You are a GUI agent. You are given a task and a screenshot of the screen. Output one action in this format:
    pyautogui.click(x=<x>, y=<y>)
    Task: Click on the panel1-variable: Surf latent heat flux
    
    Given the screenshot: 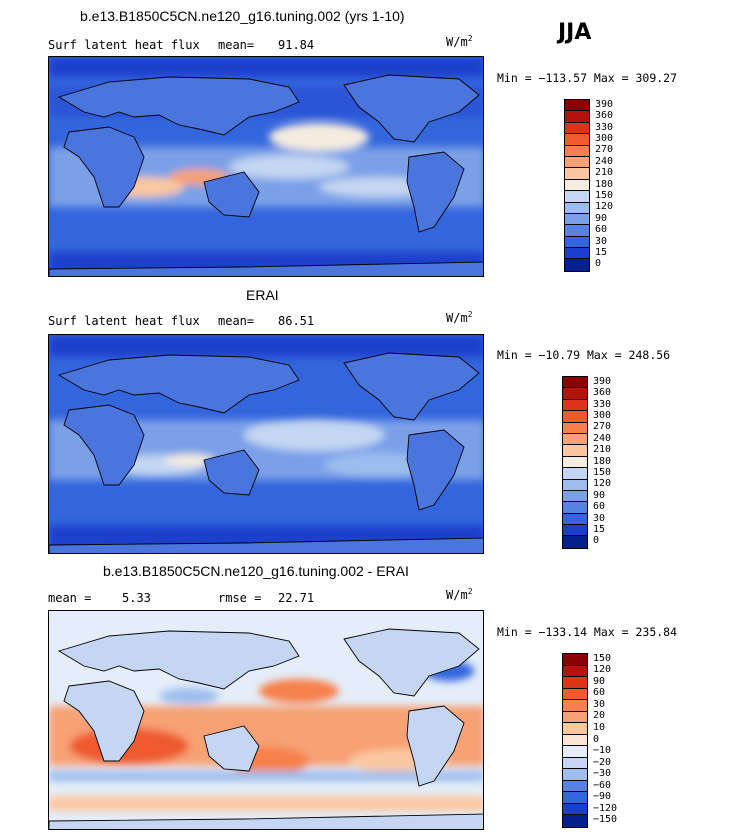 What is the action you would take?
    pyautogui.click(x=124, y=45)
    